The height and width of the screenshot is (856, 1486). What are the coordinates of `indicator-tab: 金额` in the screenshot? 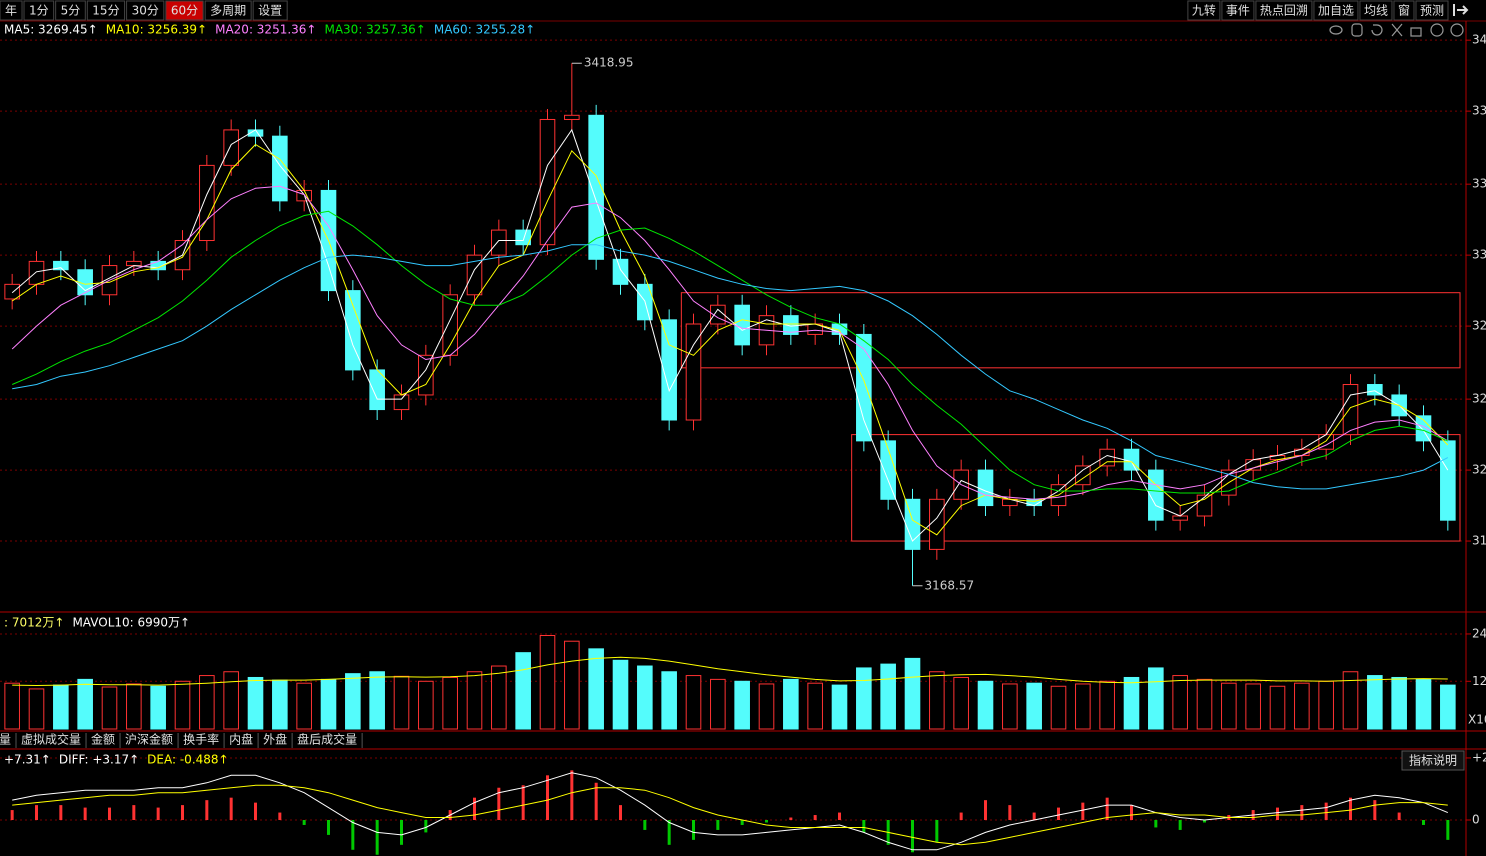 It's located at (103, 739).